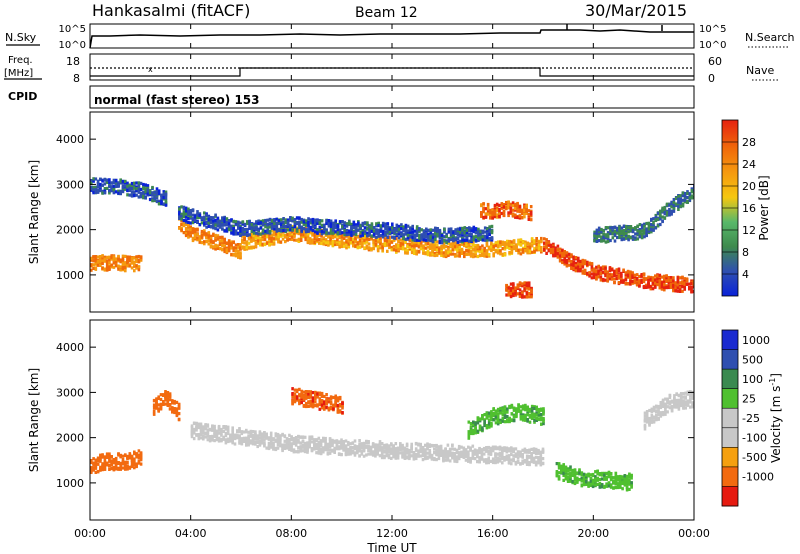 This screenshot has width=800, height=554. What do you see at coordinates (150, 69) in the screenshot?
I see `freq-blip: x` at bounding box center [150, 69].